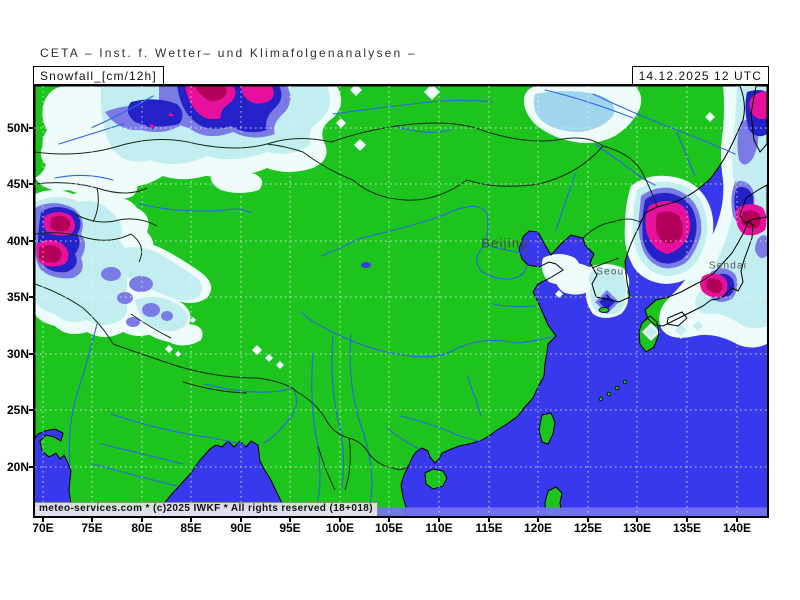 The width and height of the screenshot is (800, 600). What do you see at coordinates (401, 511) in the screenshot?
I see `bottom-ocean-band` at bounding box center [401, 511].